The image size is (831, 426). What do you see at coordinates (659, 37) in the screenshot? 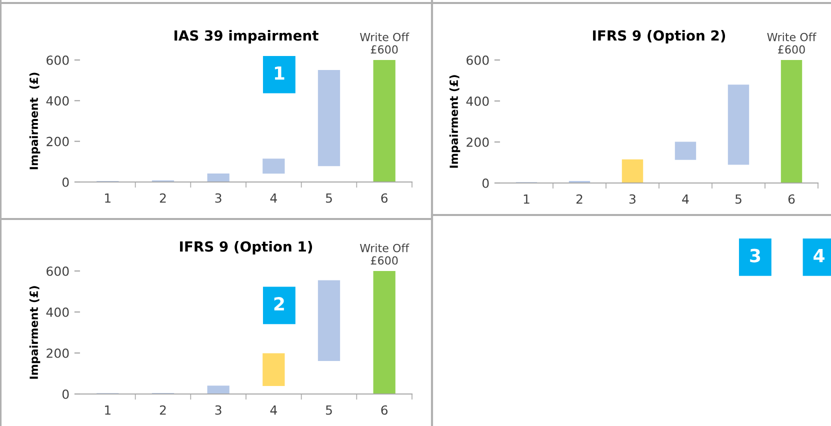
I see `chart-title: IFRS 9 (Option 2)` at bounding box center [659, 37].